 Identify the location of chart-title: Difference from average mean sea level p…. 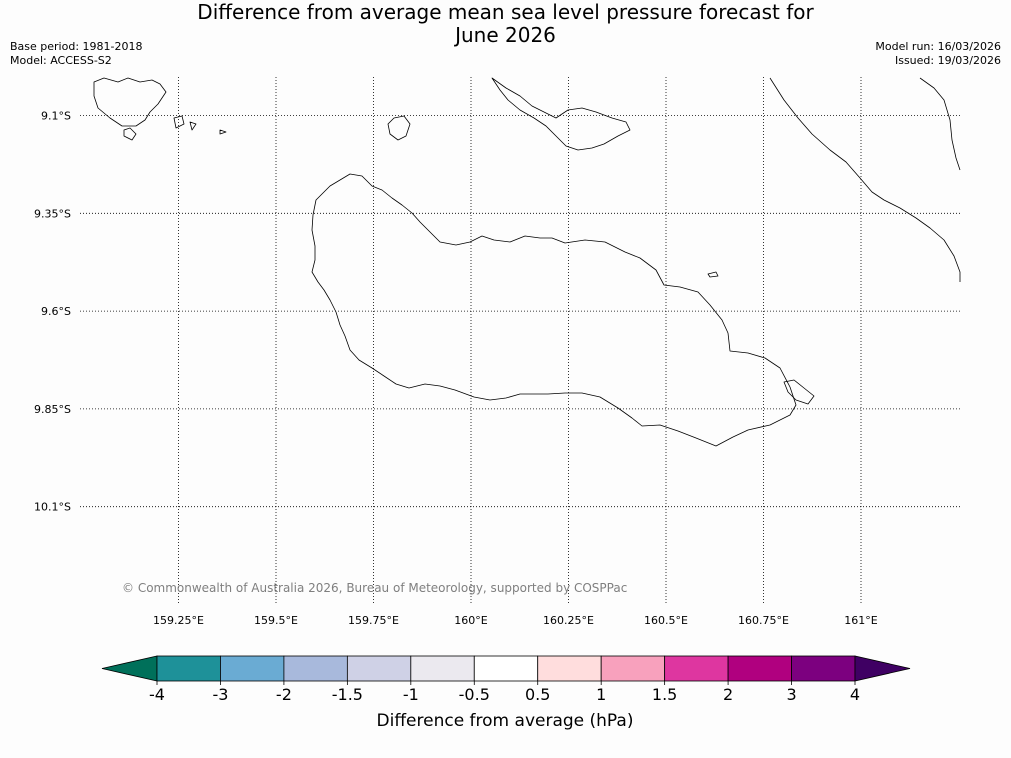
(505, 24).